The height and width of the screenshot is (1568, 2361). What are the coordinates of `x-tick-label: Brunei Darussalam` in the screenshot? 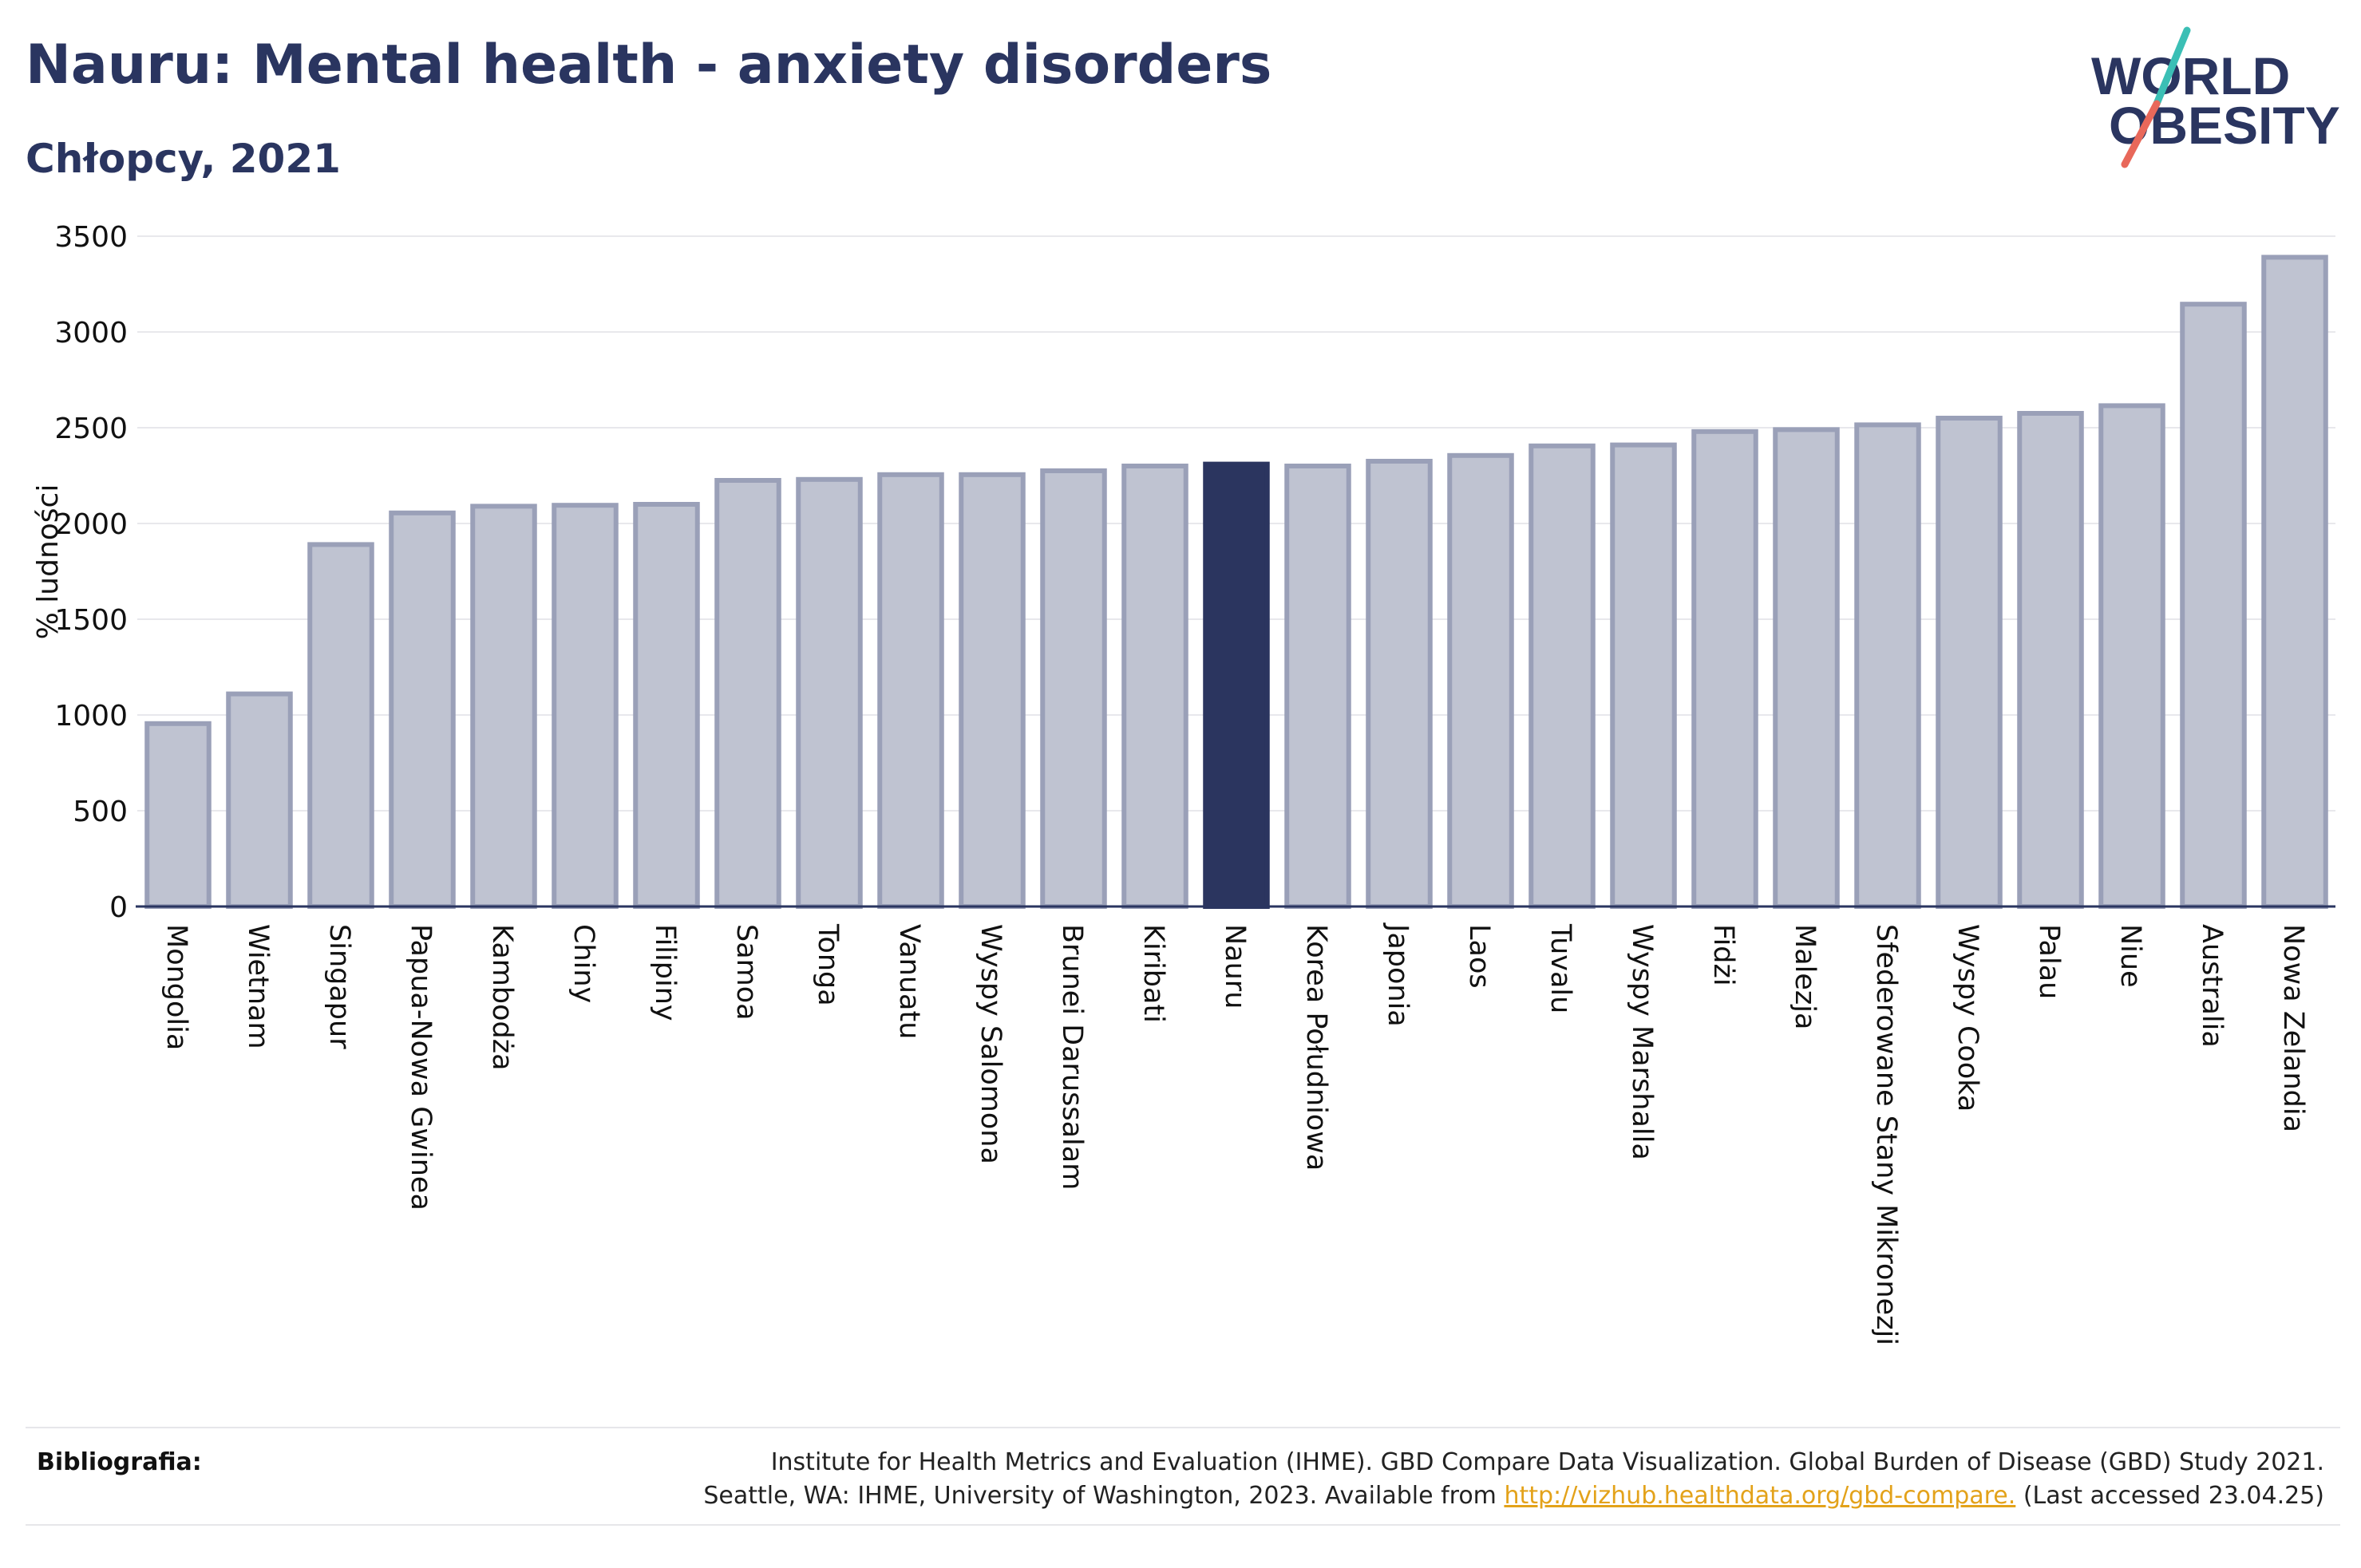 It's located at (1072, 1057).